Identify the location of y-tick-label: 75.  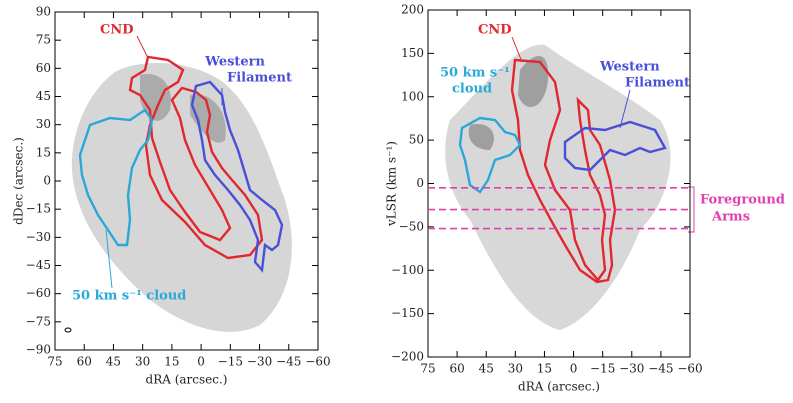
(43, 40).